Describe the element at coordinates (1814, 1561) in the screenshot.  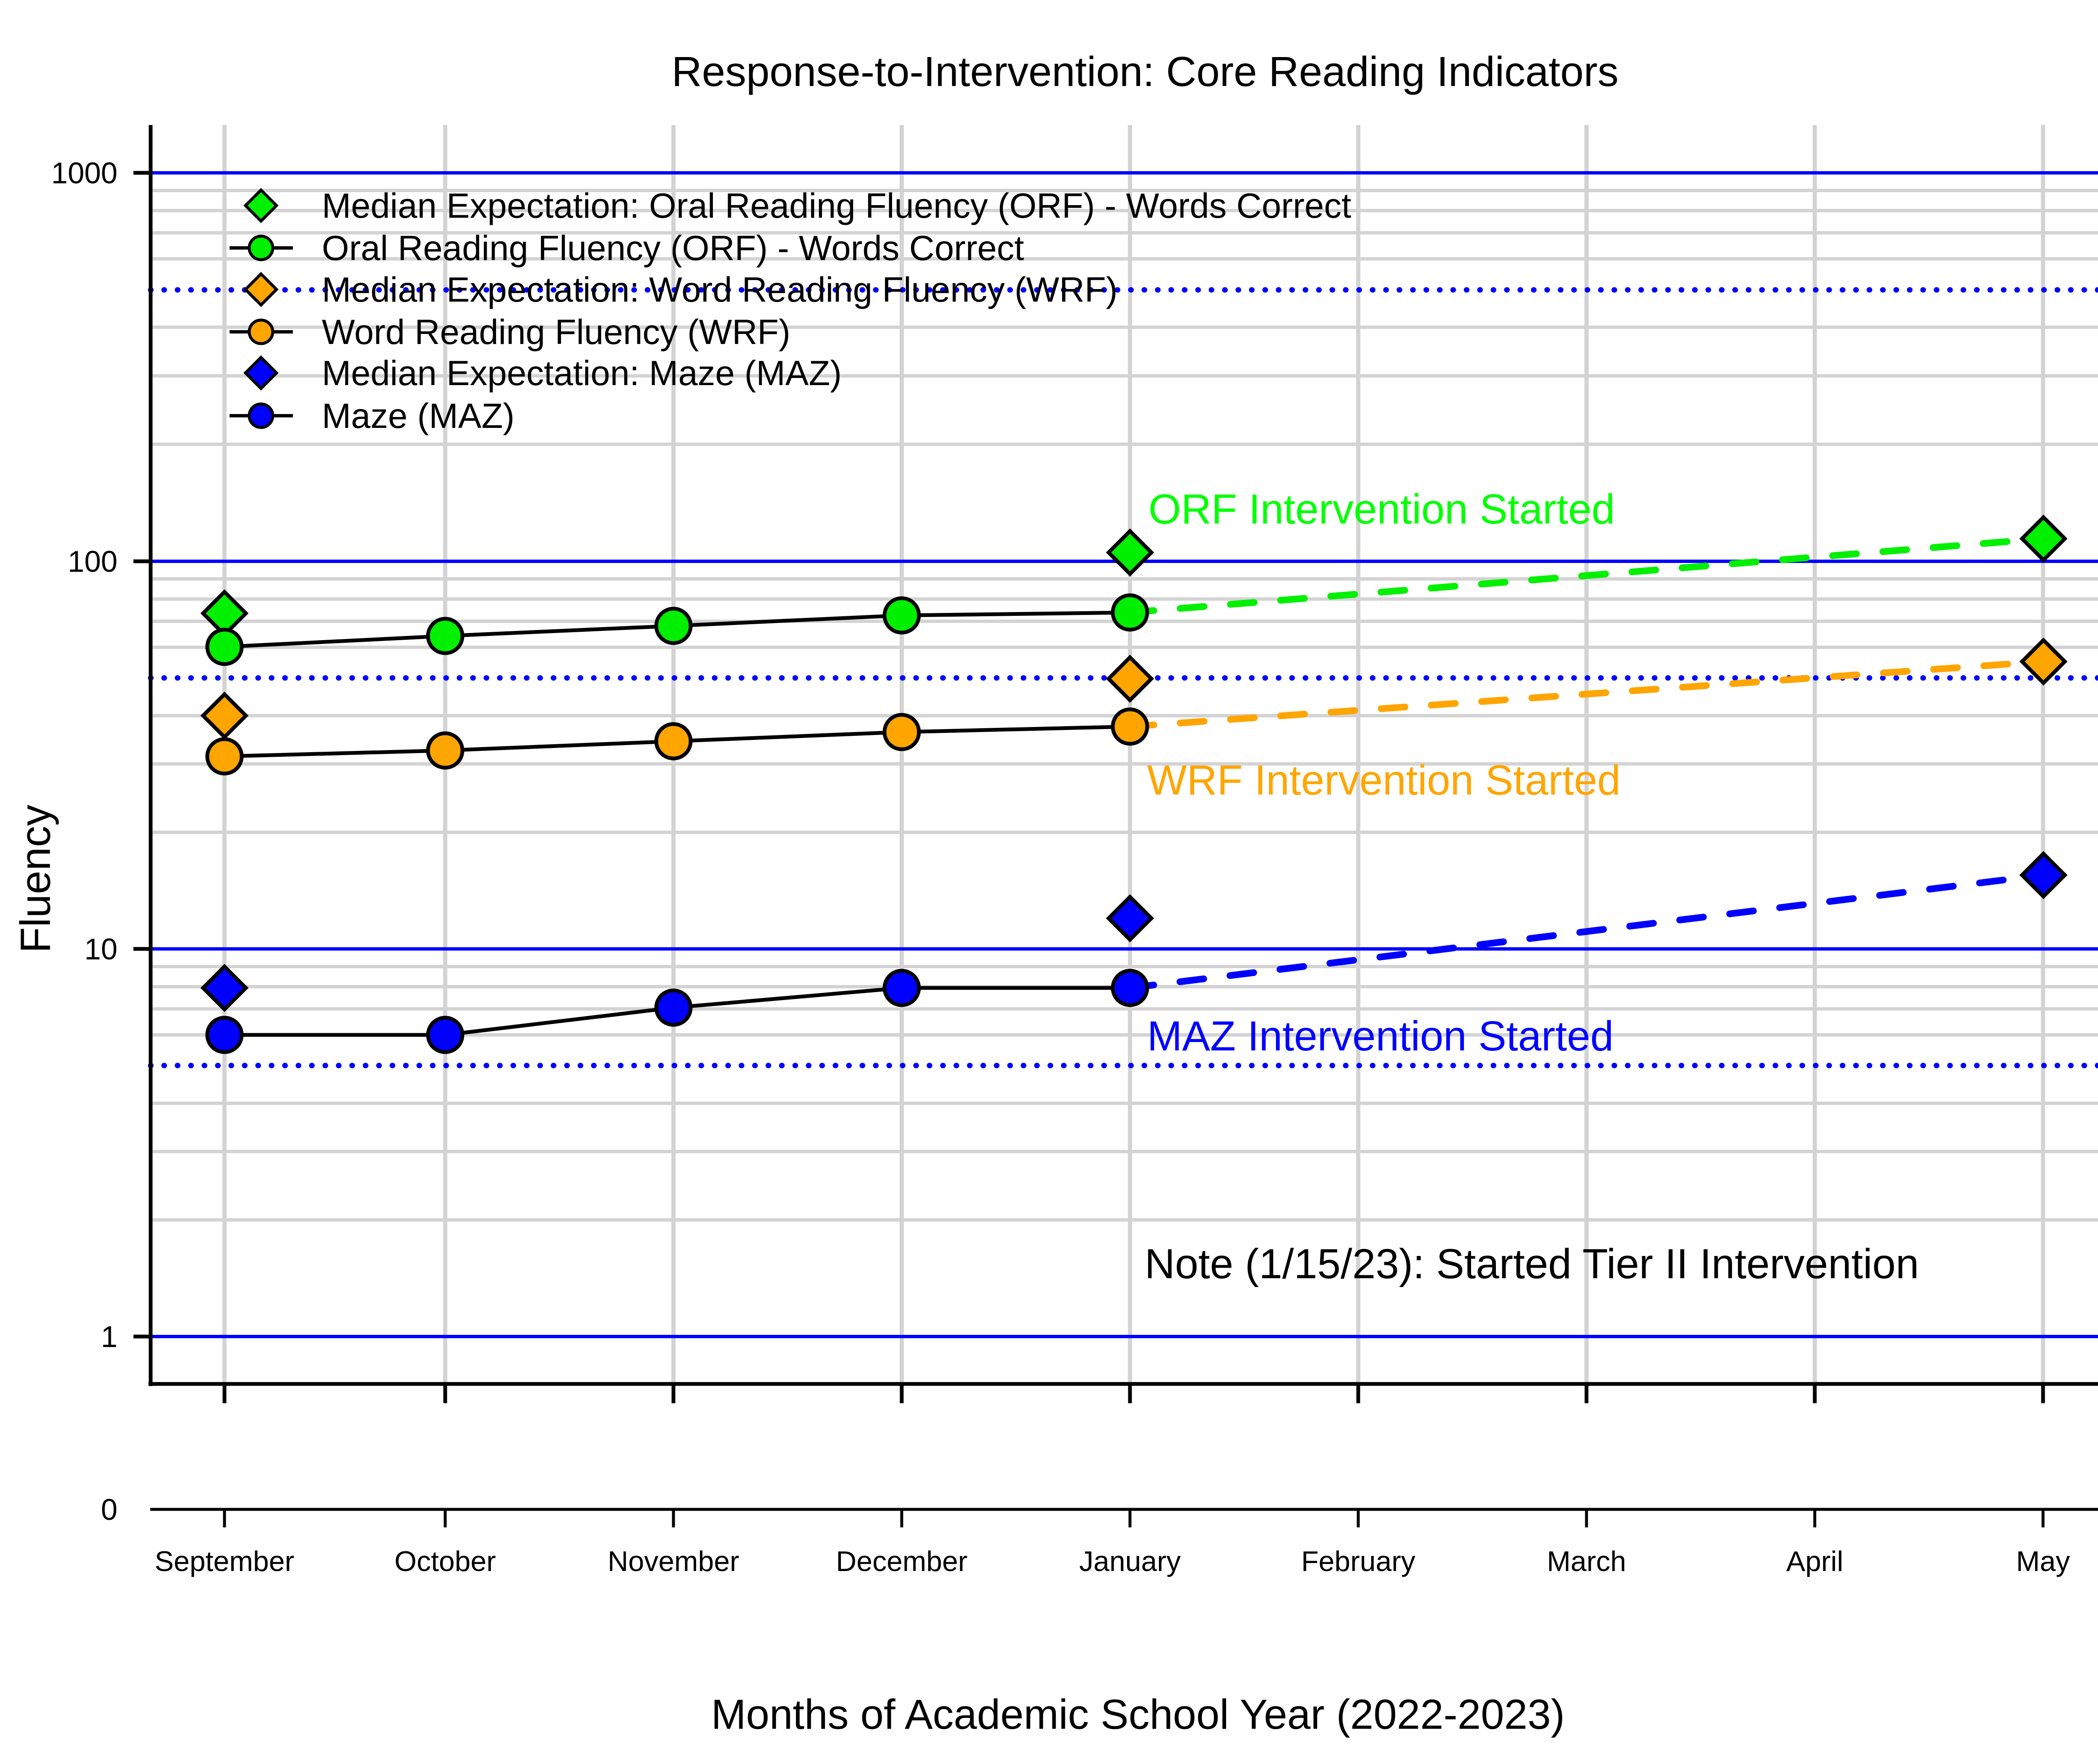
I see `svg-text: April` at that location.